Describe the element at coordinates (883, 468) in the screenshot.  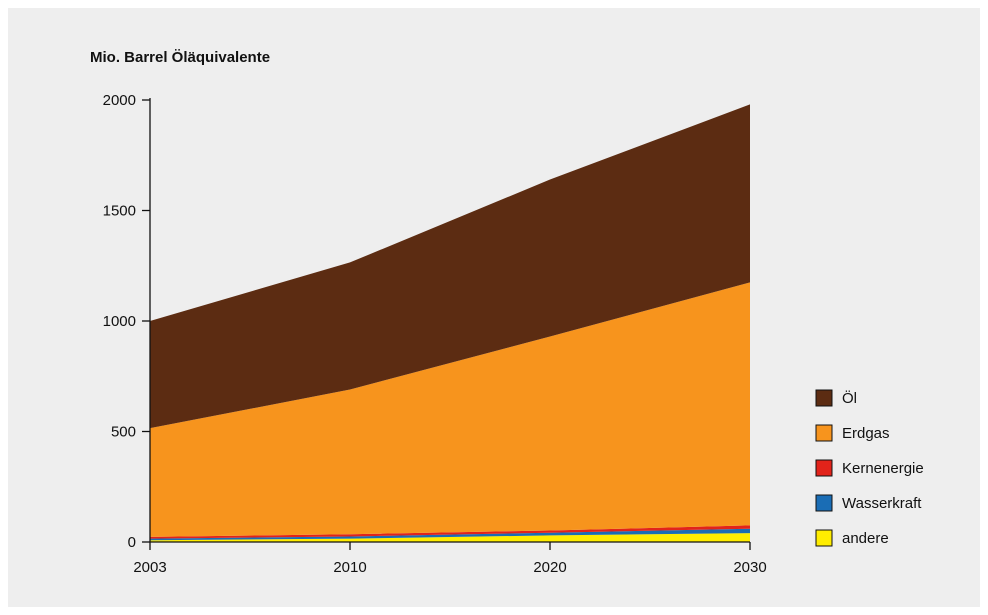
I see `legend-label: Kernenergie` at that location.